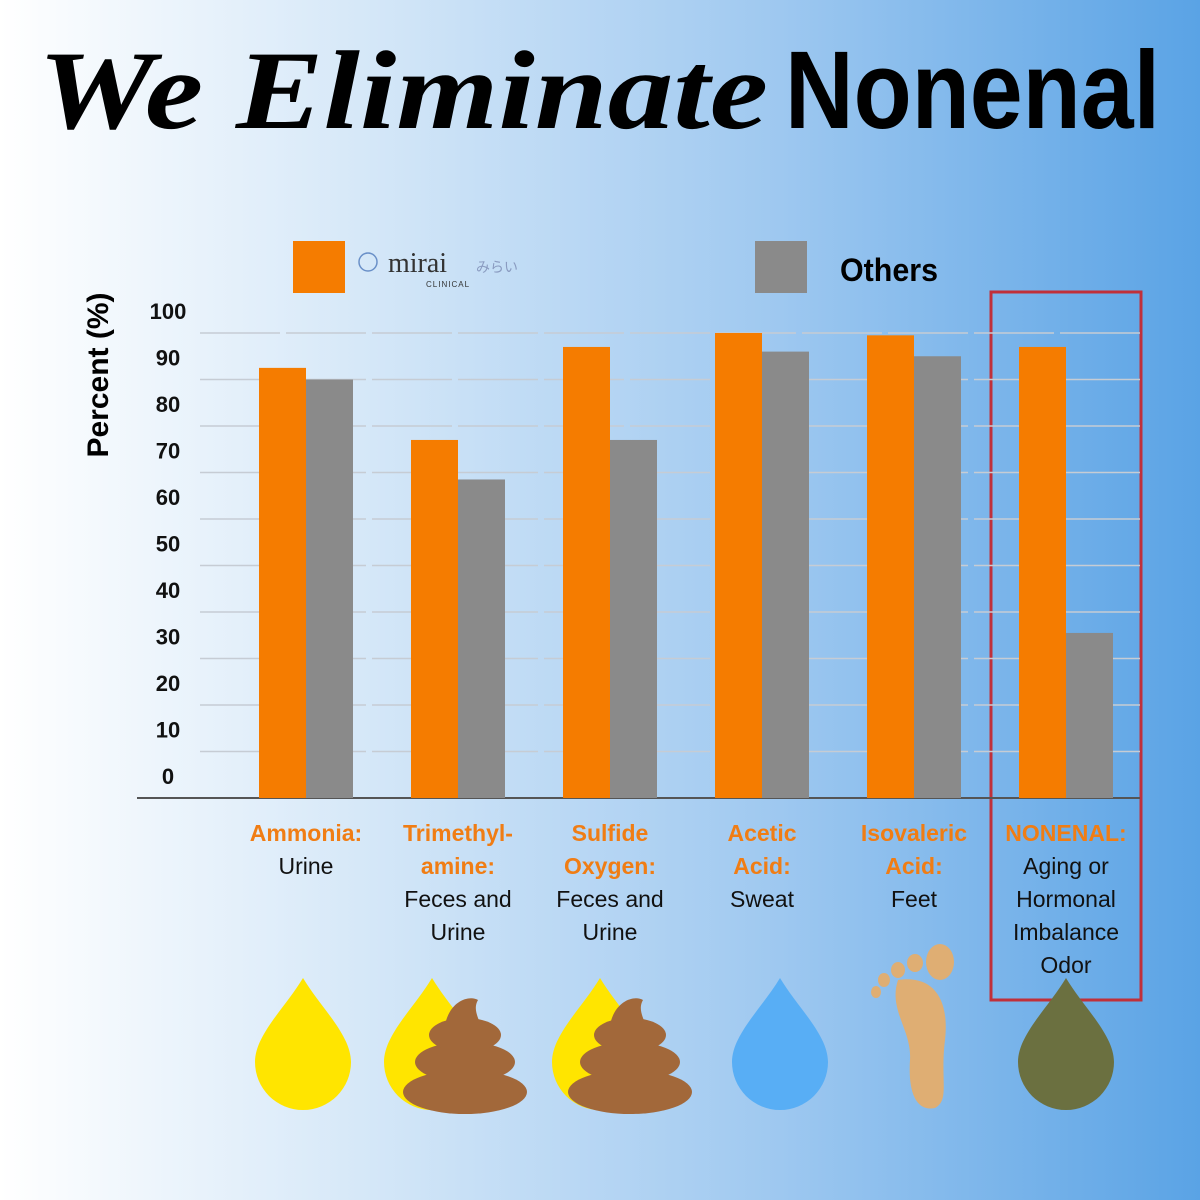  What do you see at coordinates (306, 850) in the screenshot?
I see `category-label: Ammonia: Urine` at bounding box center [306, 850].